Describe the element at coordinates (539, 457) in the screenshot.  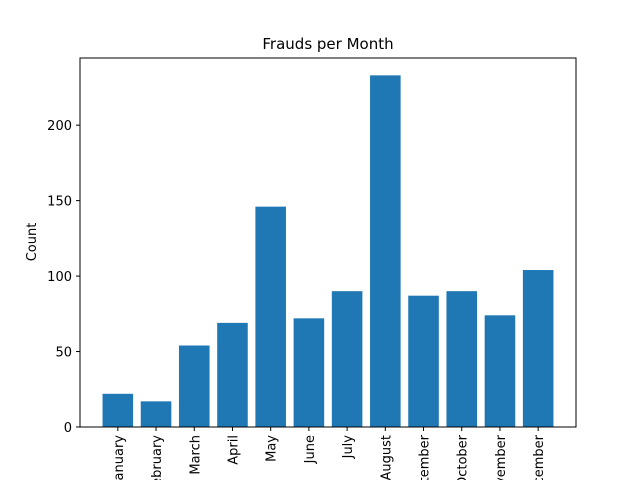
I see `x-tick-label: December` at that location.